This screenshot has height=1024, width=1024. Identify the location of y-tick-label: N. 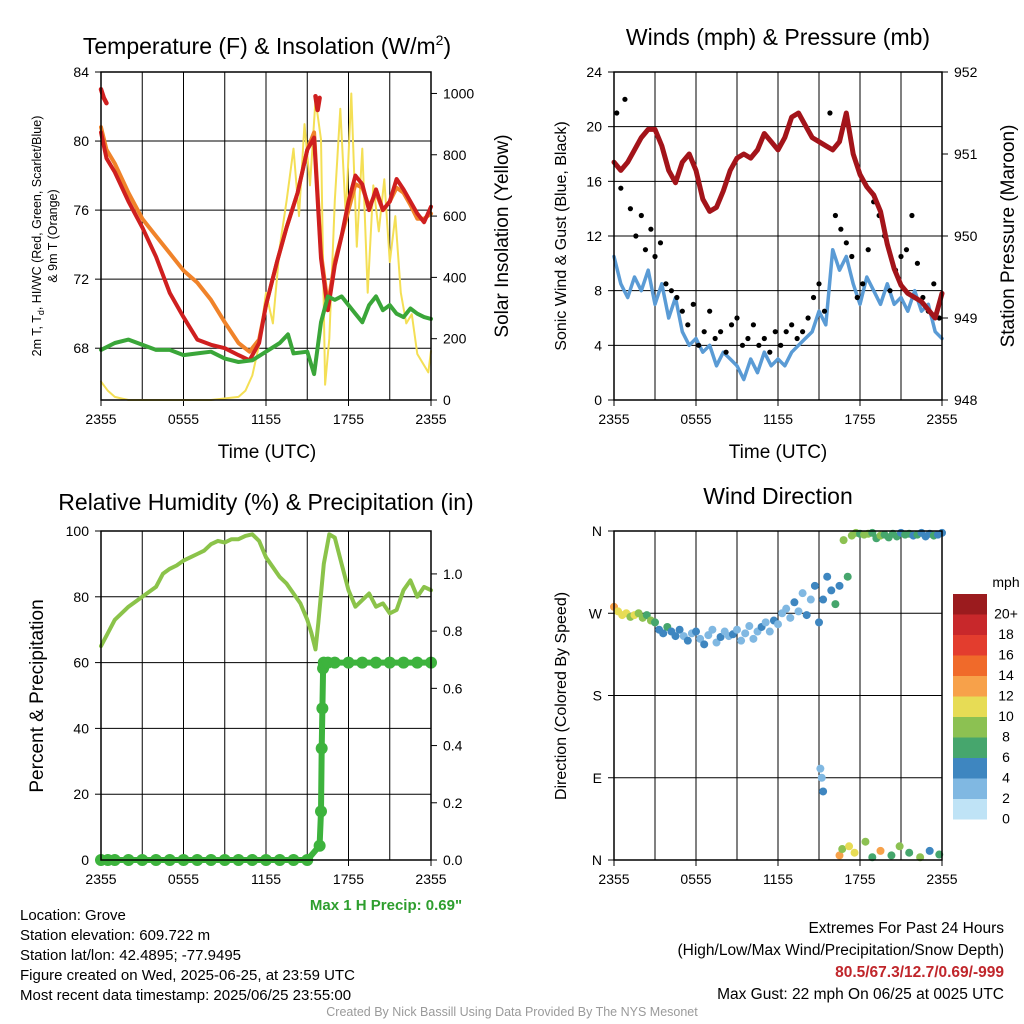
(597, 531).